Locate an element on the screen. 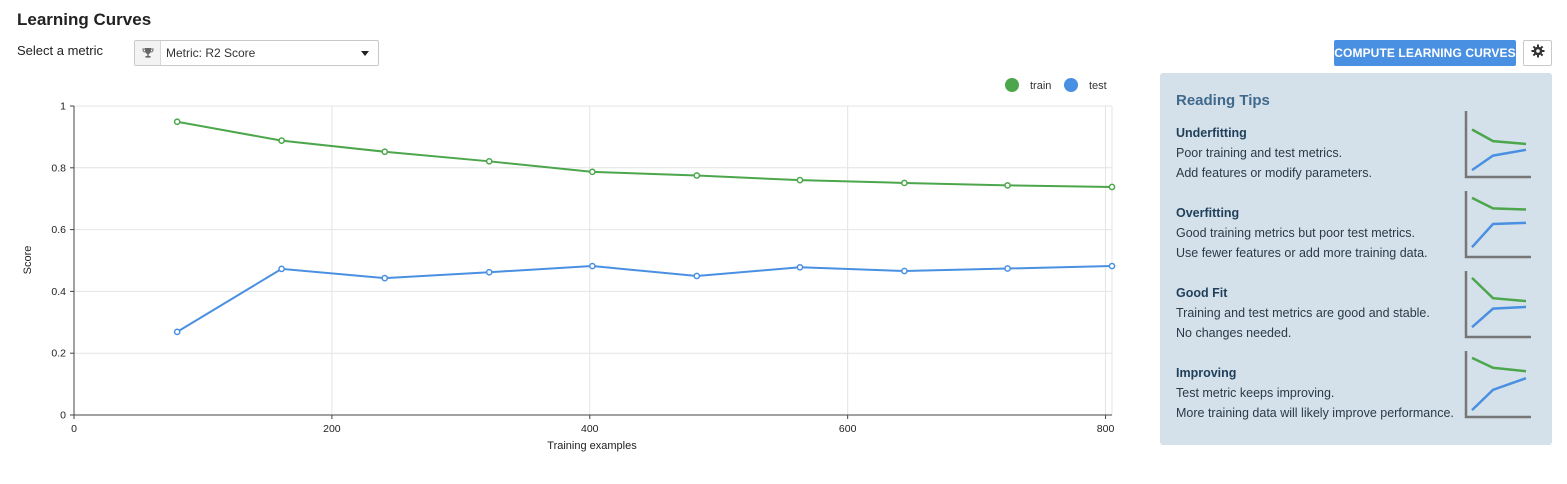  tip-heading: Overfitting is located at coordinates (1208, 213).